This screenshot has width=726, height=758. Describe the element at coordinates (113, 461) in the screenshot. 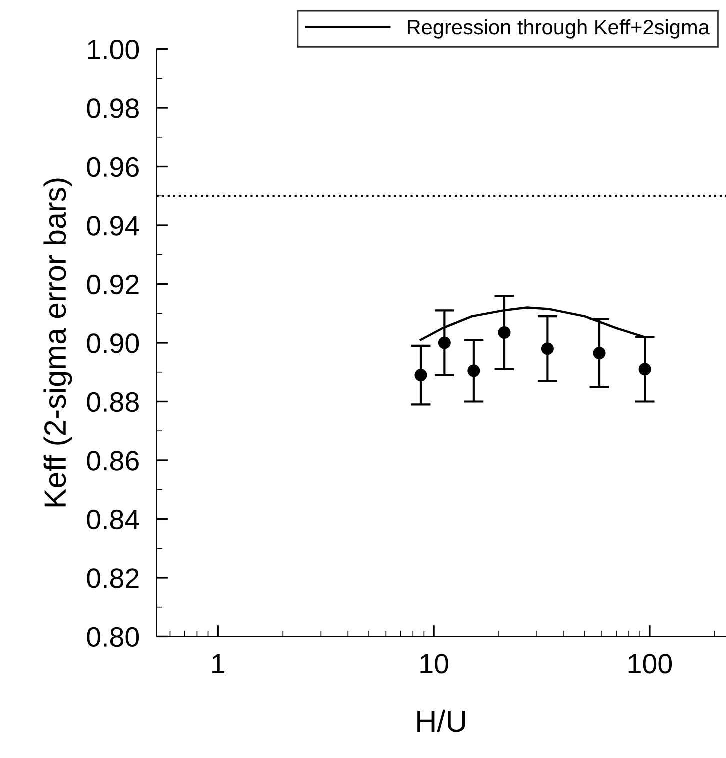

I see `y-tick-label: 0.86` at that location.